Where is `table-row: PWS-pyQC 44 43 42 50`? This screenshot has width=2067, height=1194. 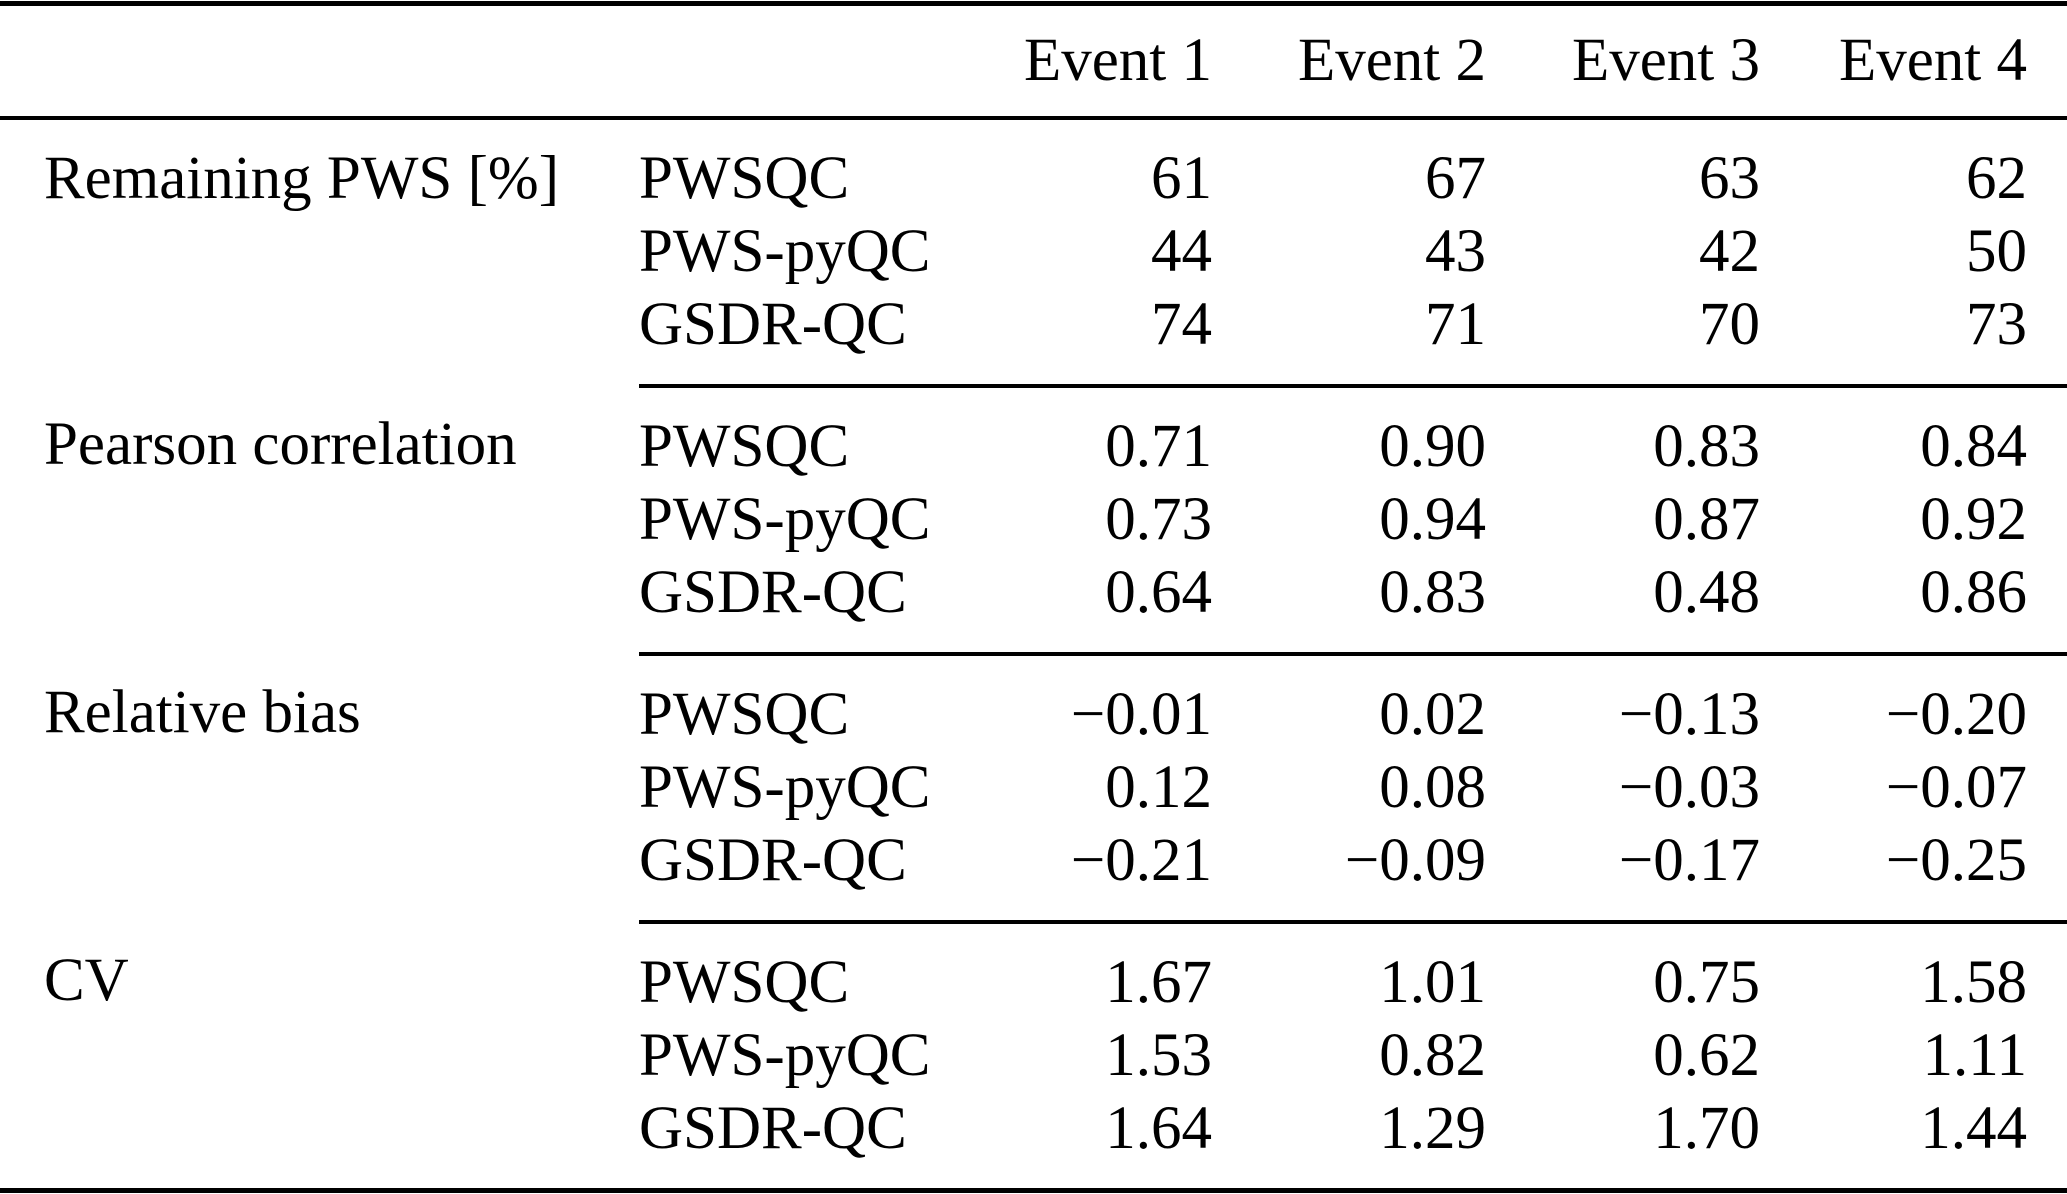 table-row: PWS-pyQC 44 43 42 50 is located at coordinates (1033, 251).